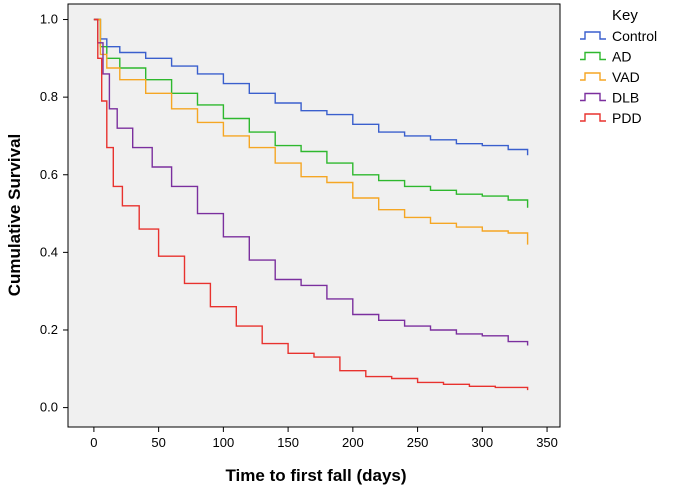  What do you see at coordinates (626, 77) in the screenshot?
I see `legend-label-vad: VAD` at bounding box center [626, 77].